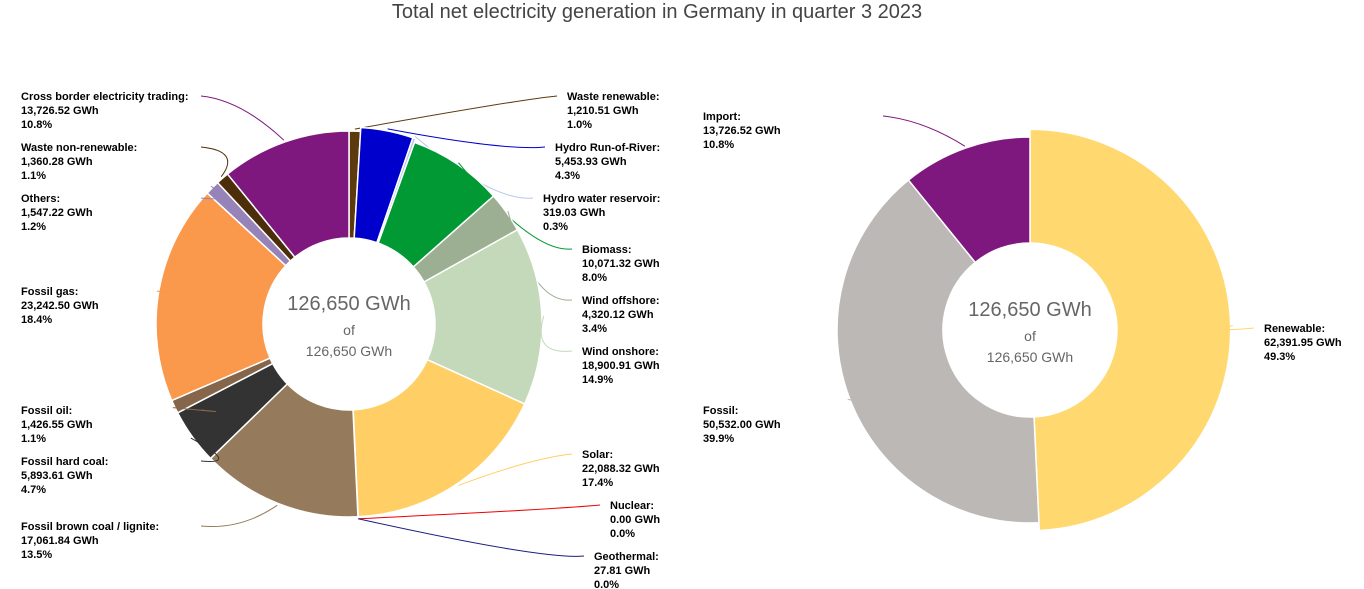 This screenshot has width=1364, height=589. What do you see at coordinates (1294, 329) in the screenshot?
I see `label-name: Renewable:` at bounding box center [1294, 329].